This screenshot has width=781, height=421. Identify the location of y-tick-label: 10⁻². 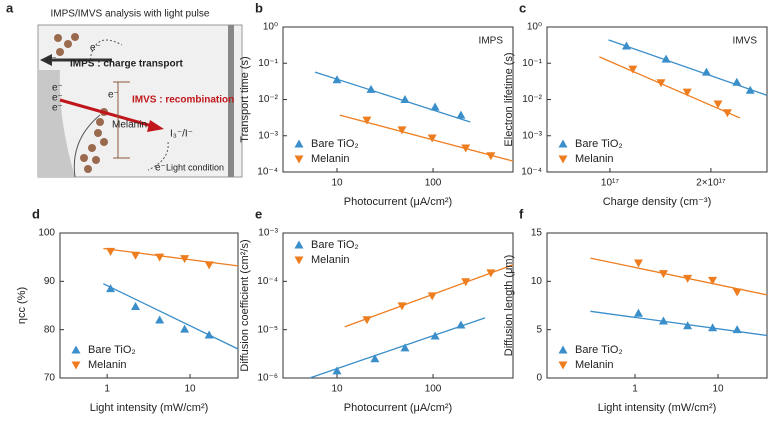
(268, 99).